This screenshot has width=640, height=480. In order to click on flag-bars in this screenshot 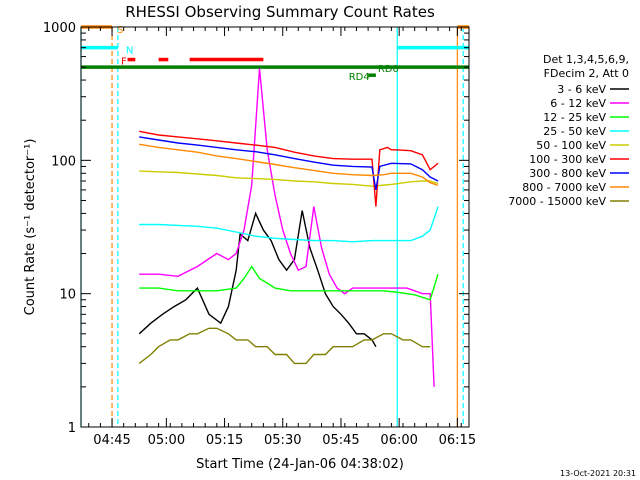, I will do `click(275, 51)`.